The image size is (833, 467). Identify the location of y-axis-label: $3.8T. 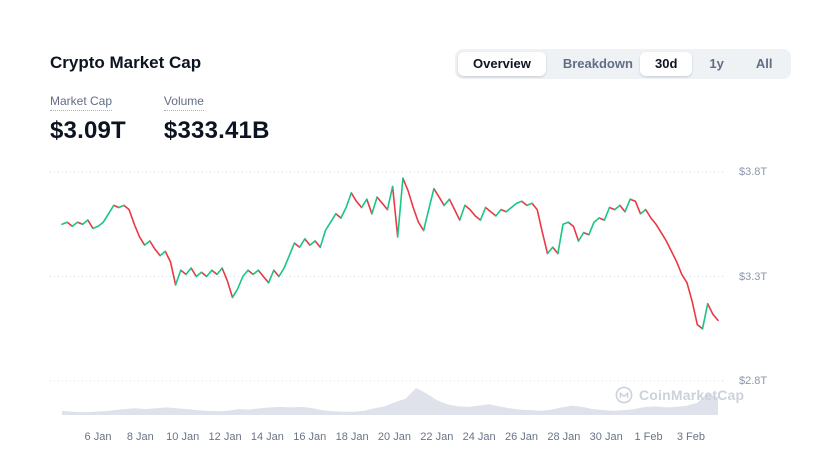
(753, 172).